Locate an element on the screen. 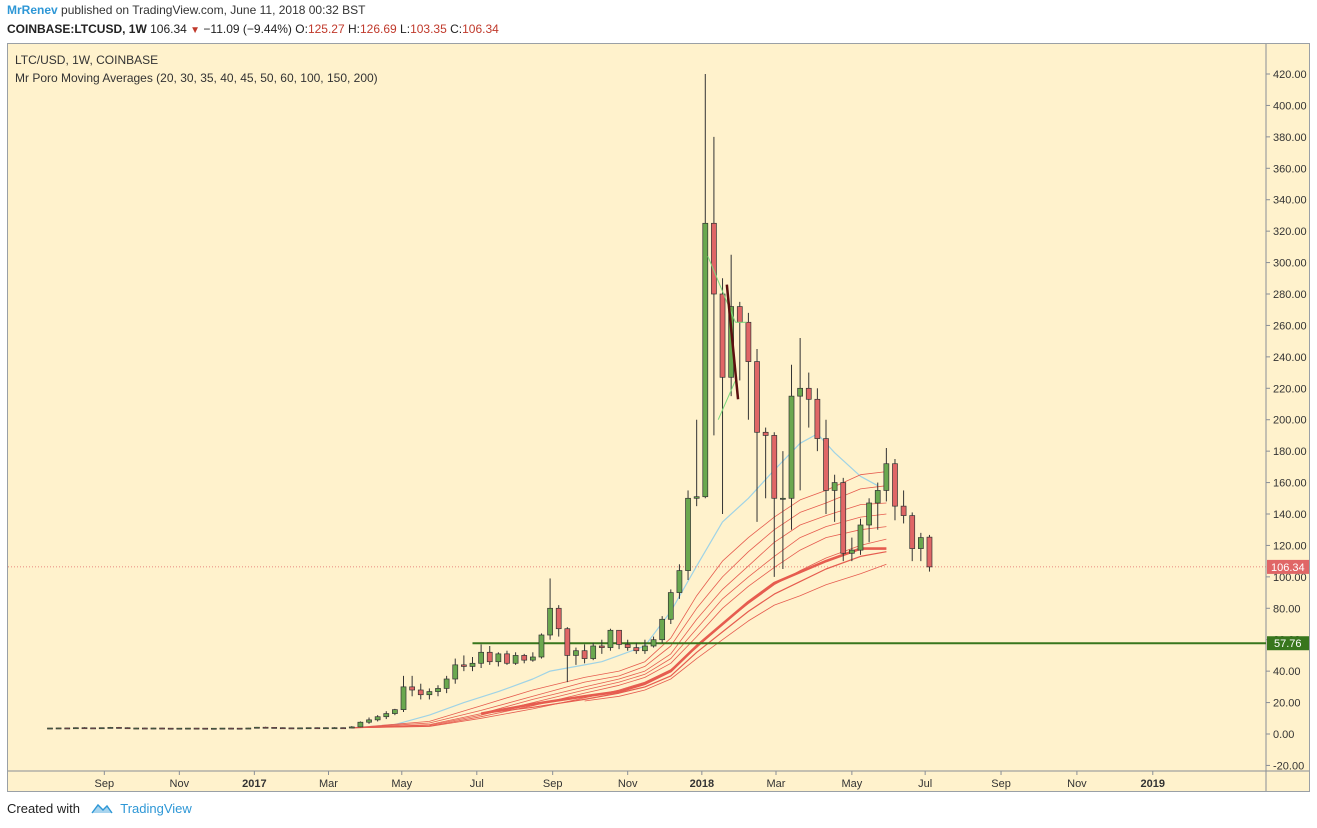 The image size is (1317, 828). open-label: O: is located at coordinates (301, 29).